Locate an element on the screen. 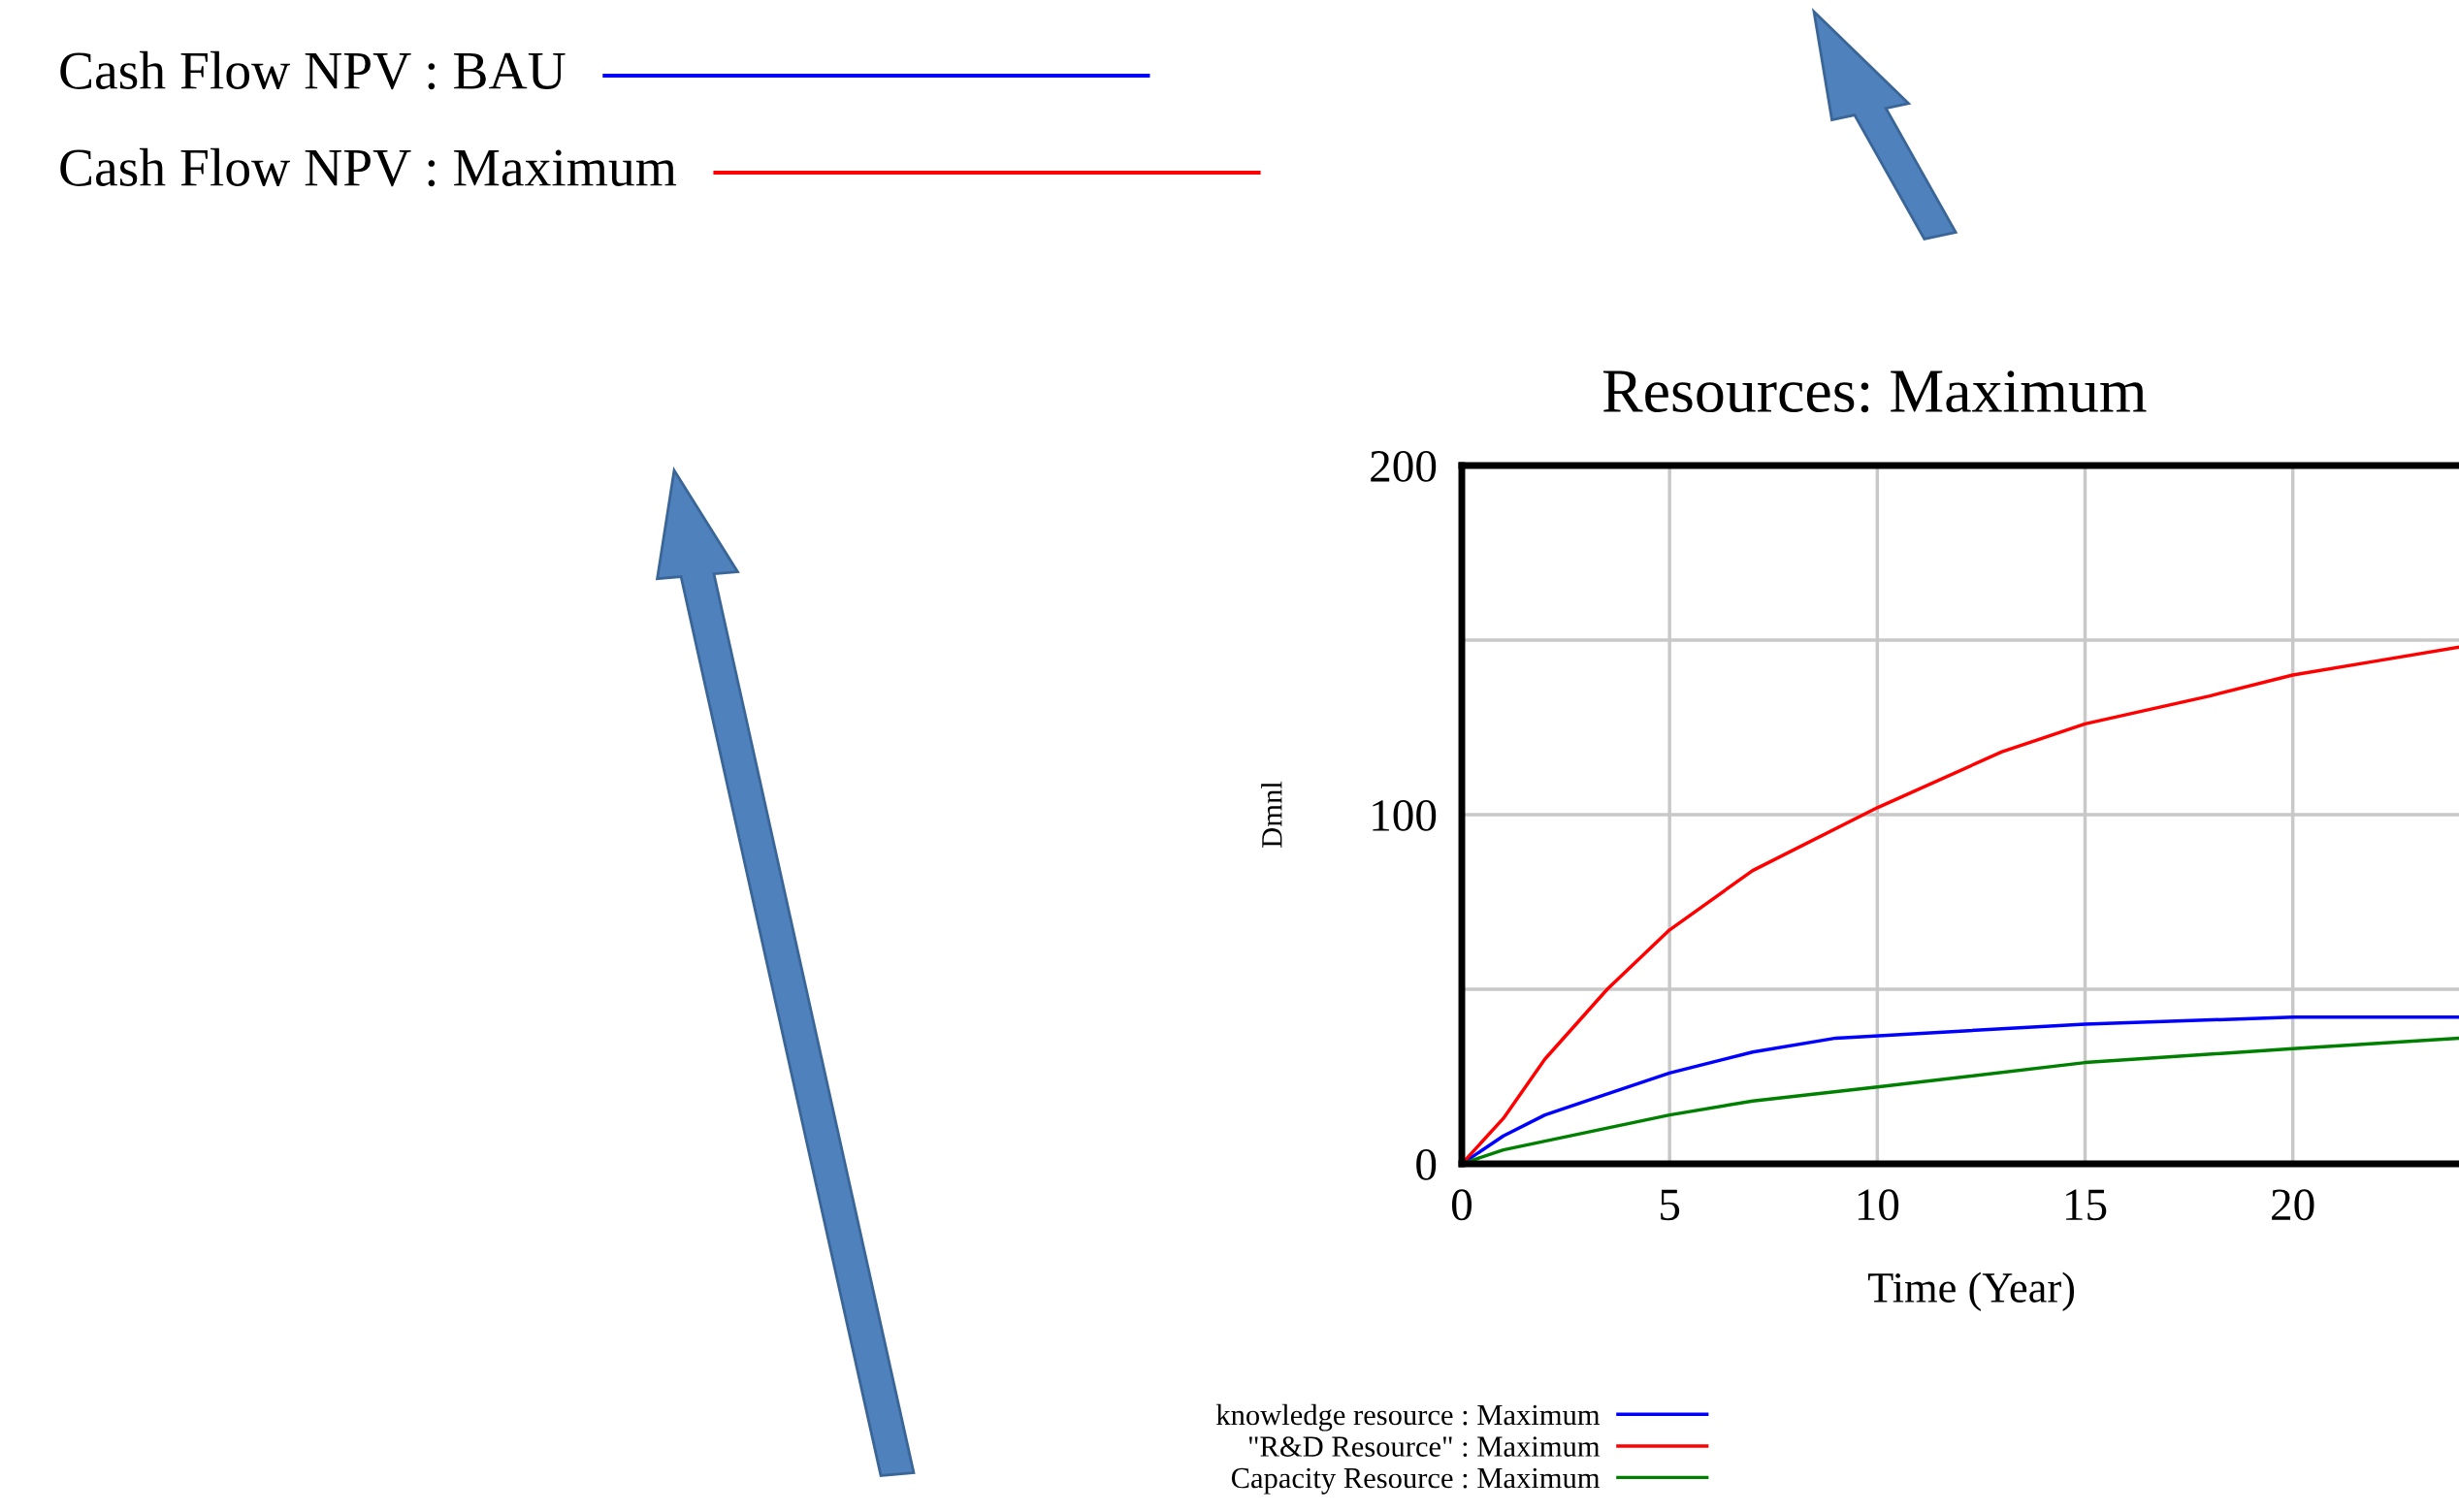  y-tick-label: 100 is located at coordinates (1405, 815).